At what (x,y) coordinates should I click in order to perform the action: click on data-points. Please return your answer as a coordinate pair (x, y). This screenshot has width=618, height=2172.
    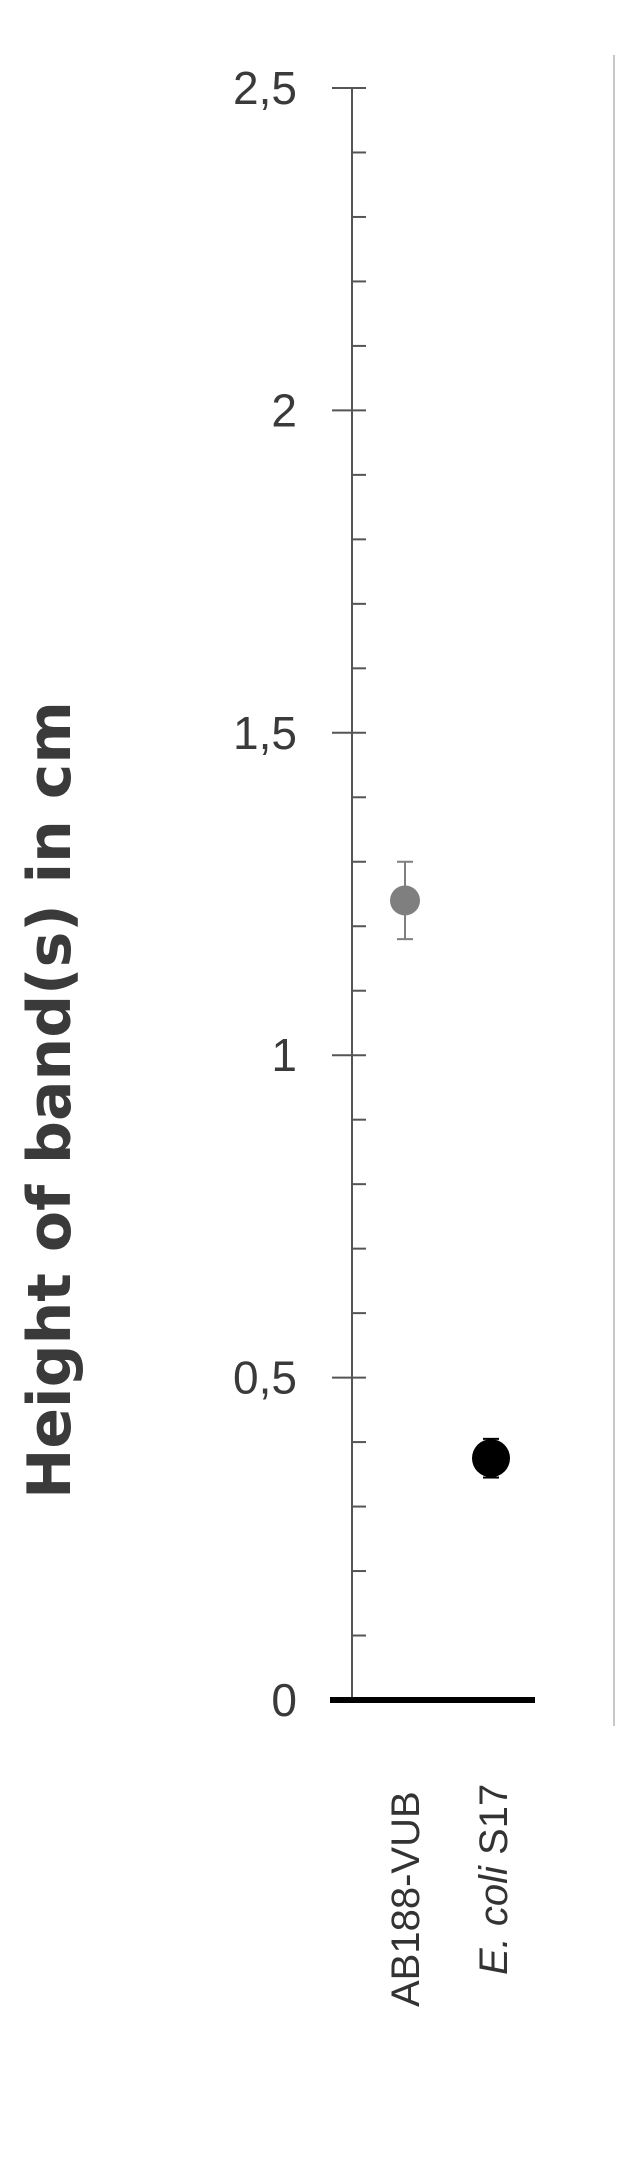
    Looking at the image, I should click on (450, 1169).